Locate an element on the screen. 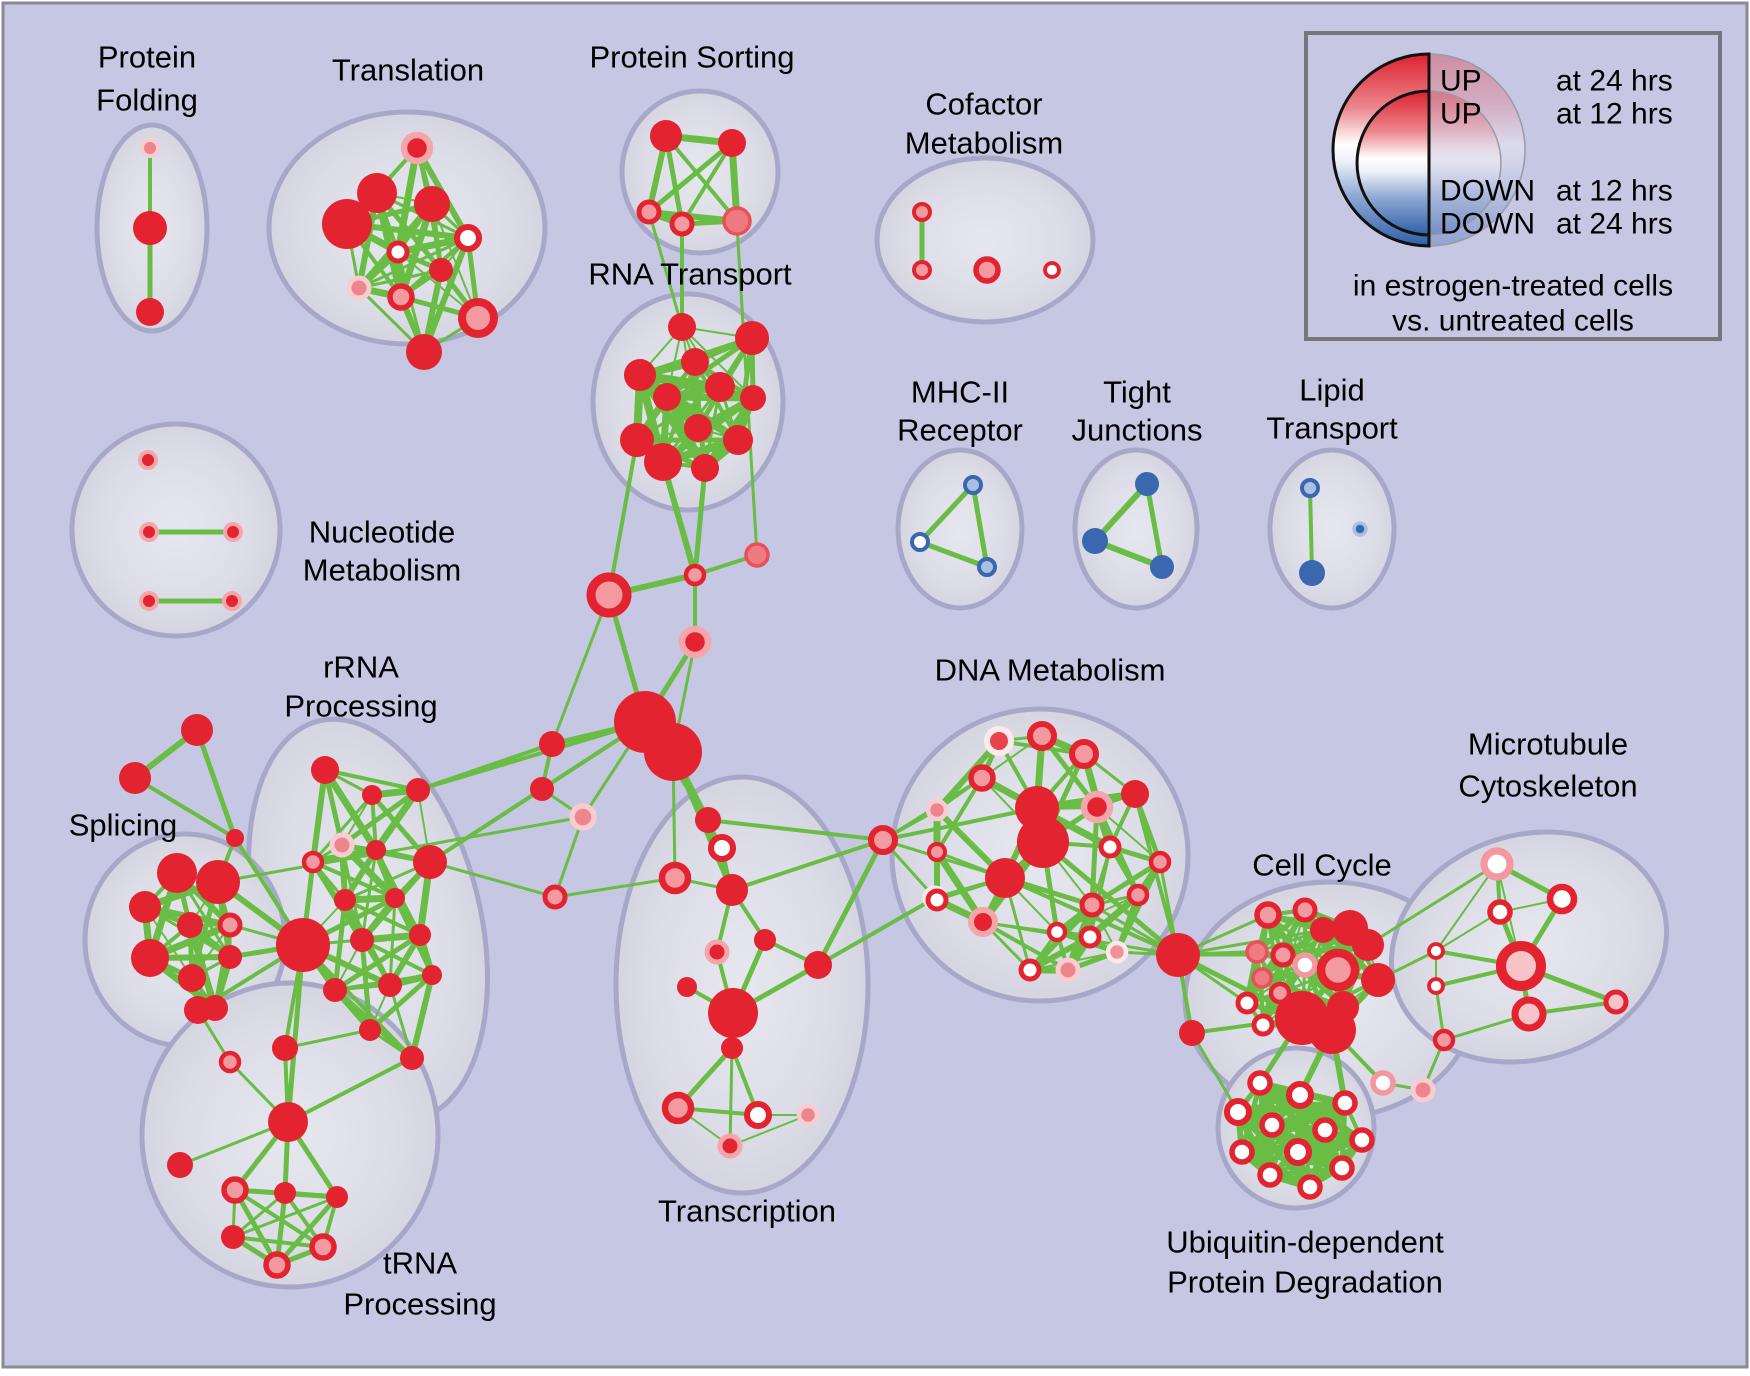 The image size is (1750, 1376). network-node-h2 is located at coordinates (673, 752).